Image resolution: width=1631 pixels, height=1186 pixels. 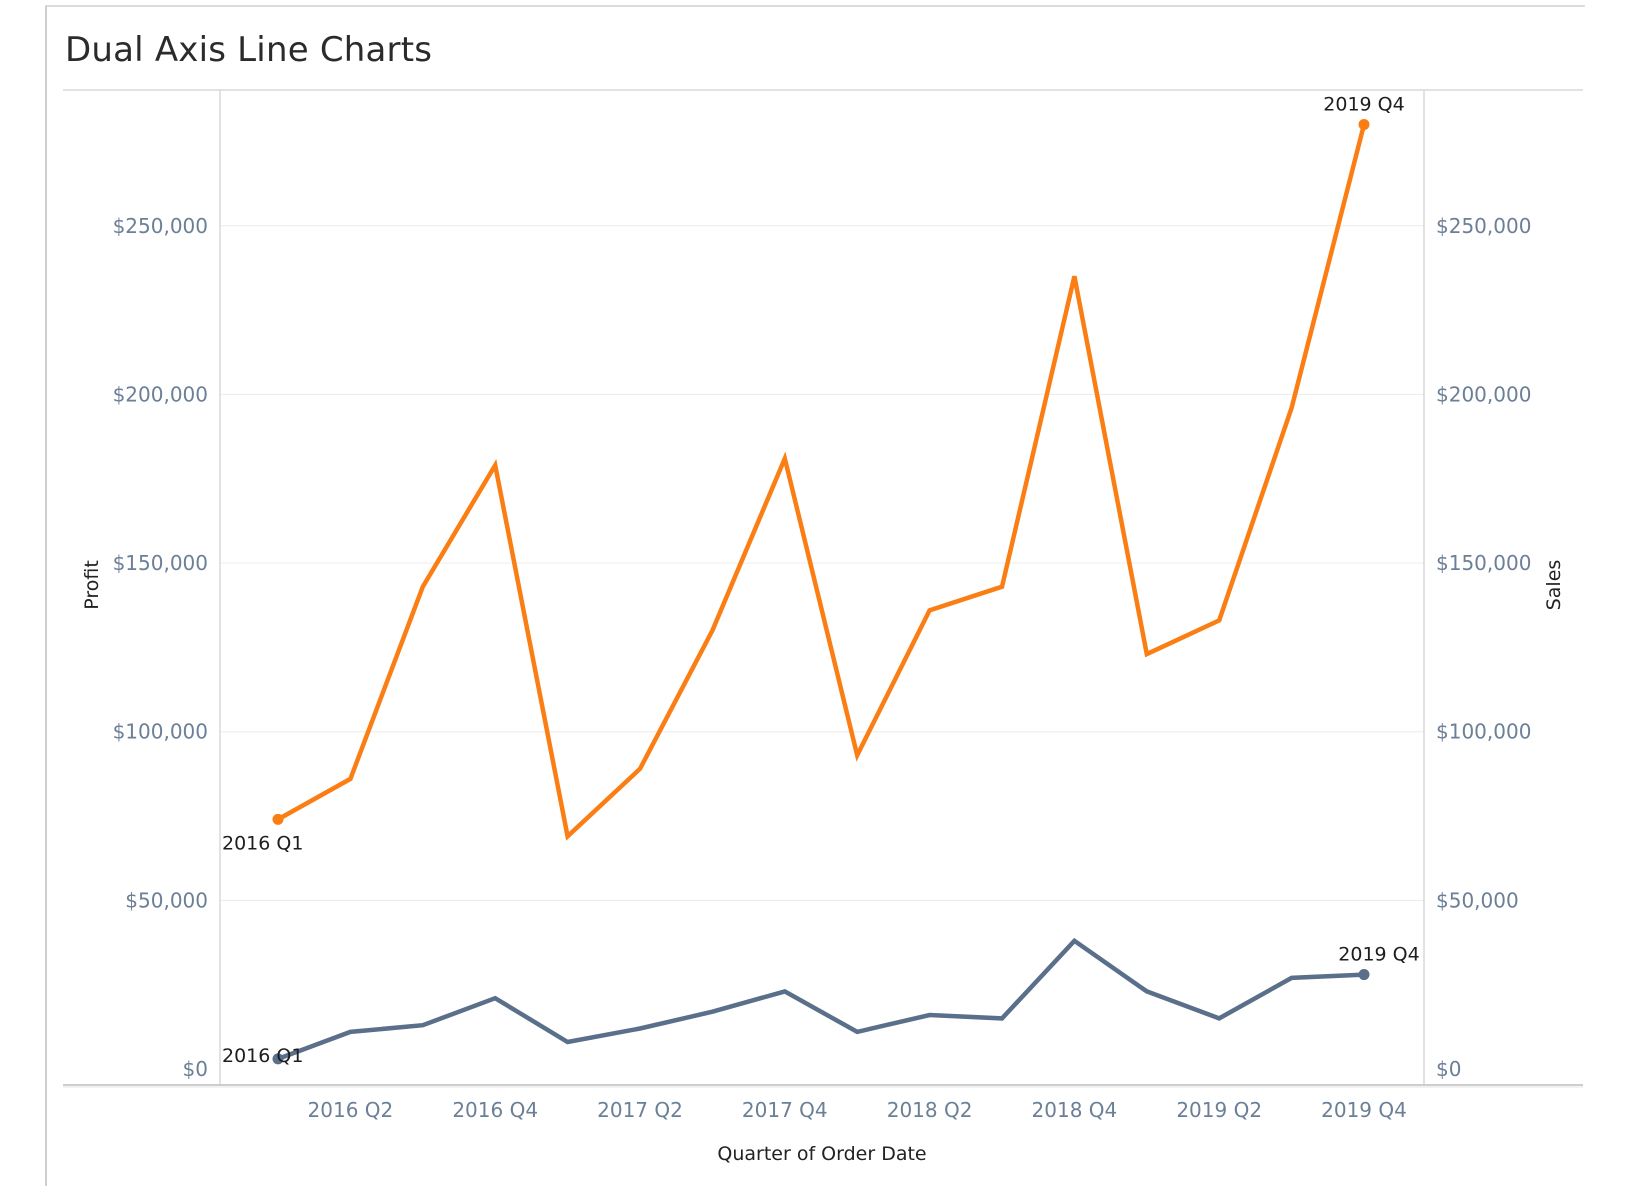 What do you see at coordinates (821, 999) in the screenshot?
I see `profit-line` at bounding box center [821, 999].